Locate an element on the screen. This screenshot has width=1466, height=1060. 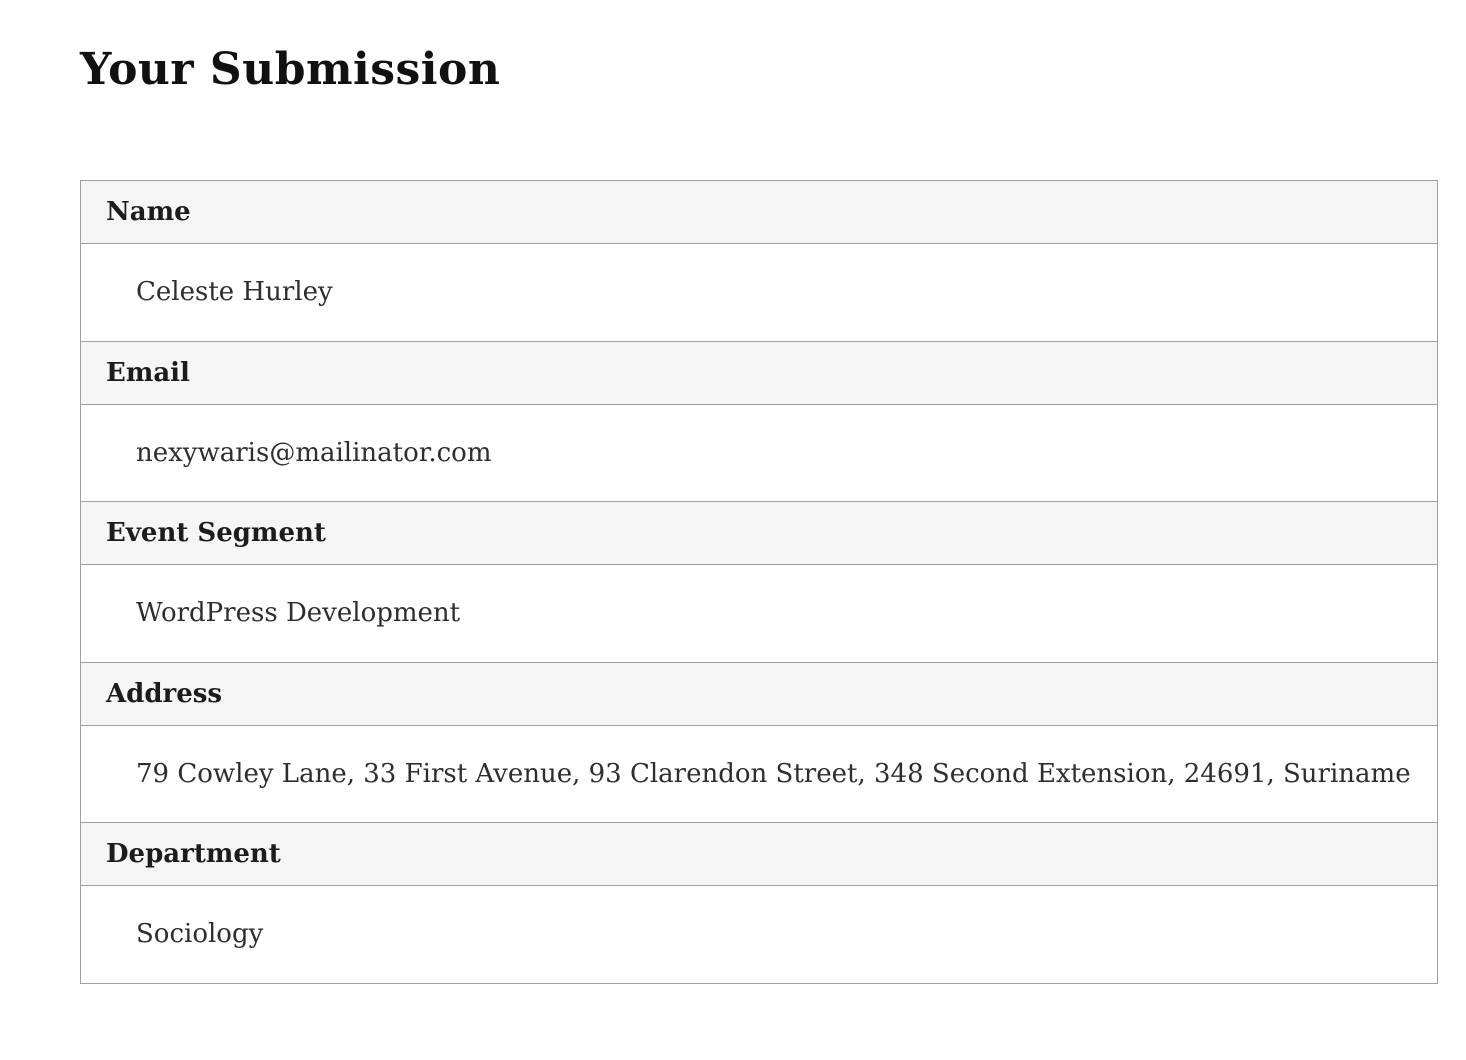
field-value-row: WordPress Development is located at coordinates (759, 613).